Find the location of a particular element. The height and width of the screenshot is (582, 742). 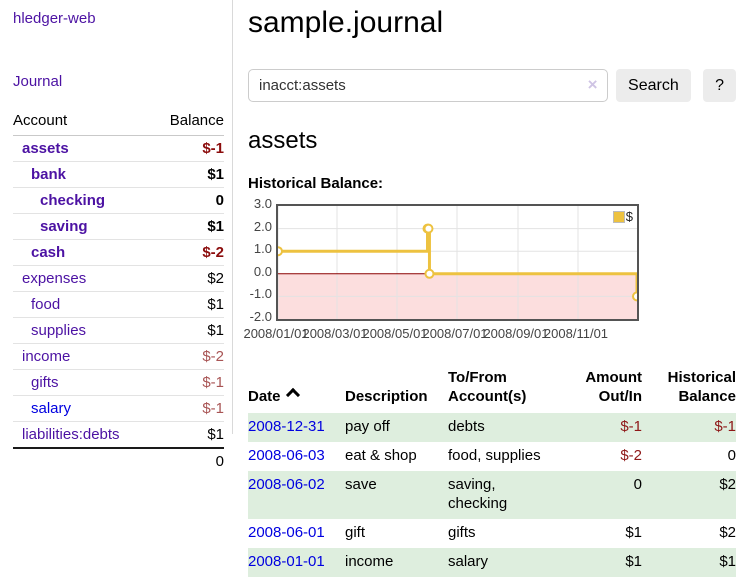

legend-label: $ is located at coordinates (629, 216).